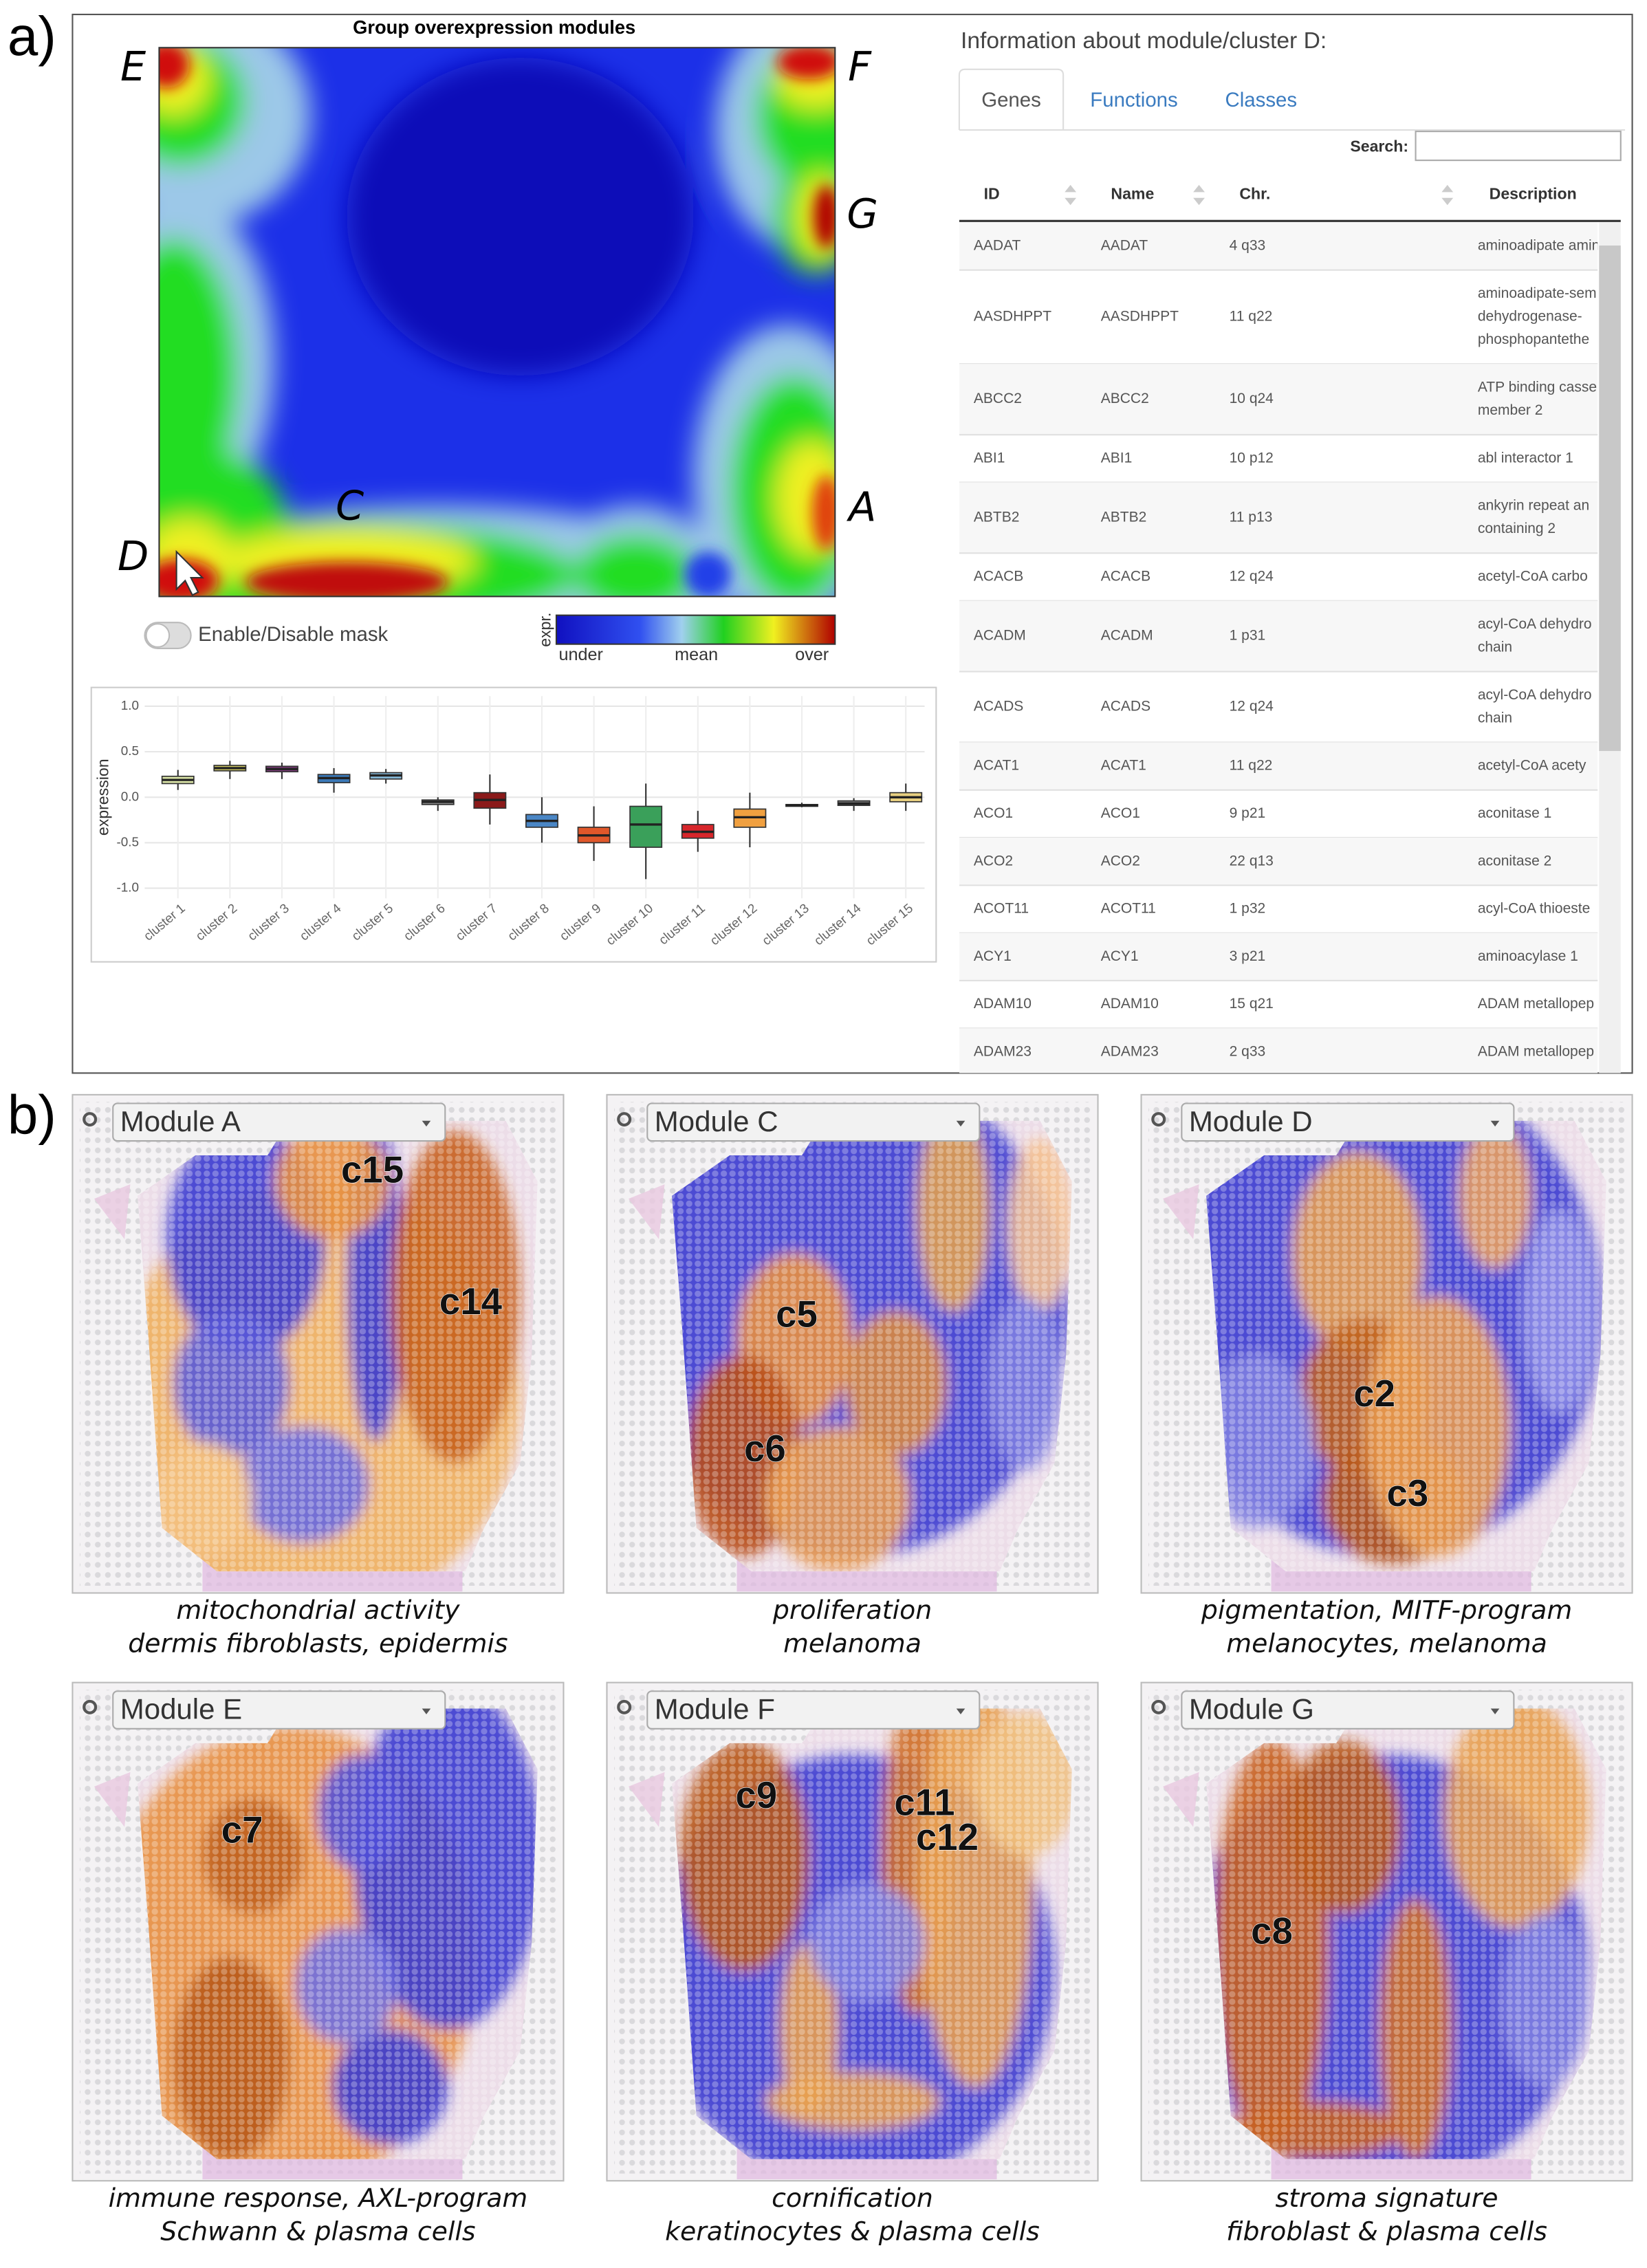  Describe the element at coordinates (373, 1170) in the screenshot. I see `cluster-label: c15` at that location.